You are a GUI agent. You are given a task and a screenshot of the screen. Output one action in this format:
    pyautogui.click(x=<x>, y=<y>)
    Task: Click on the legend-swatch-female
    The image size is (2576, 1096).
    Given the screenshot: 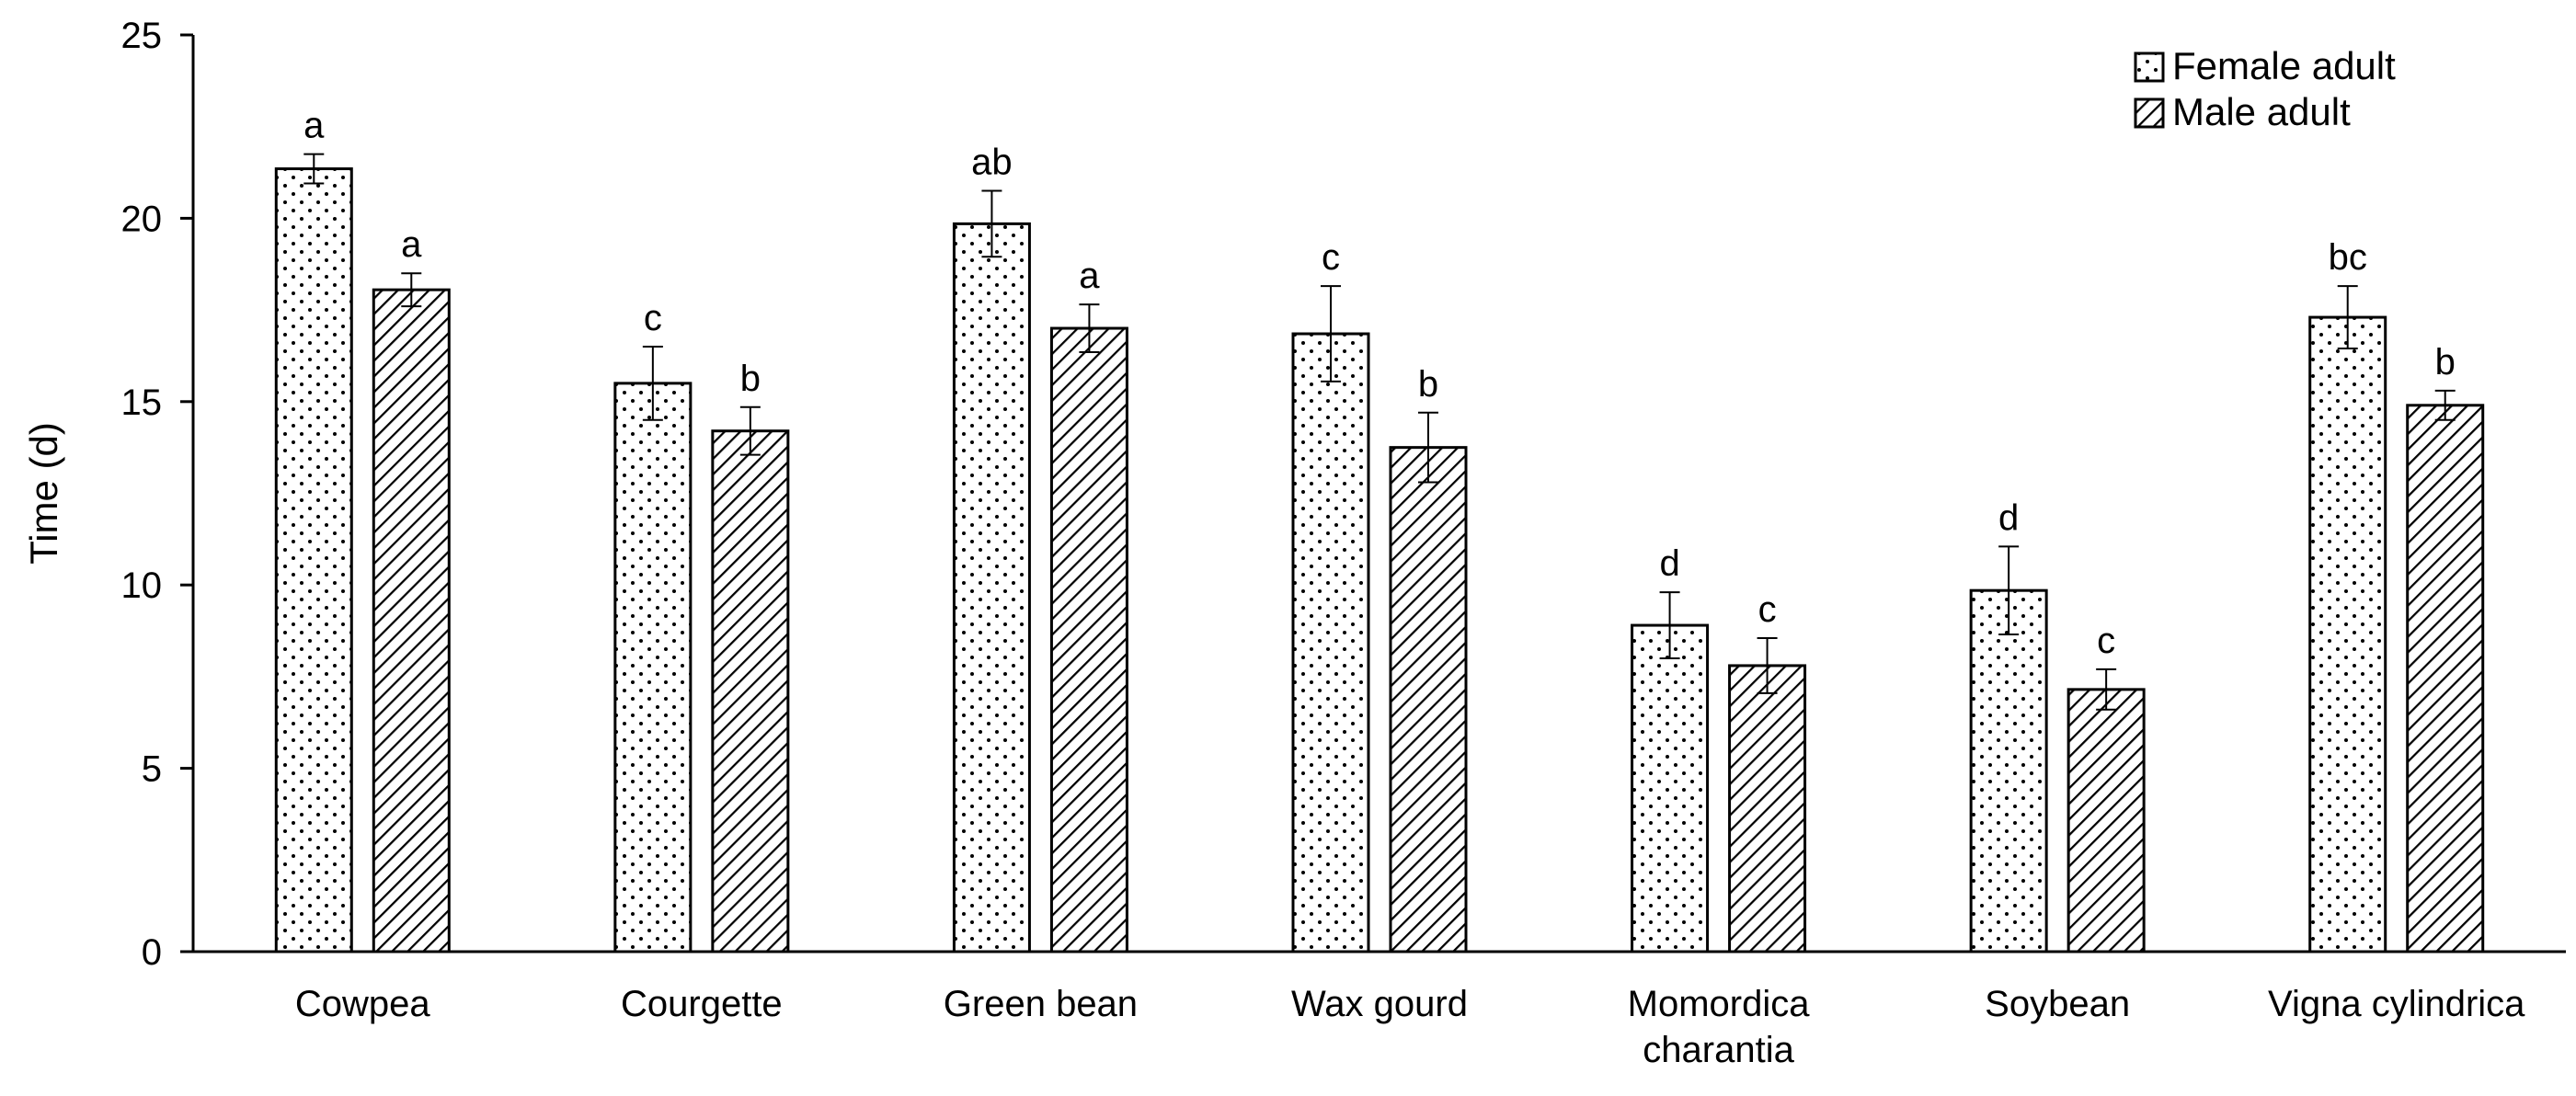 What is the action you would take?
    pyautogui.click(x=2150, y=67)
    